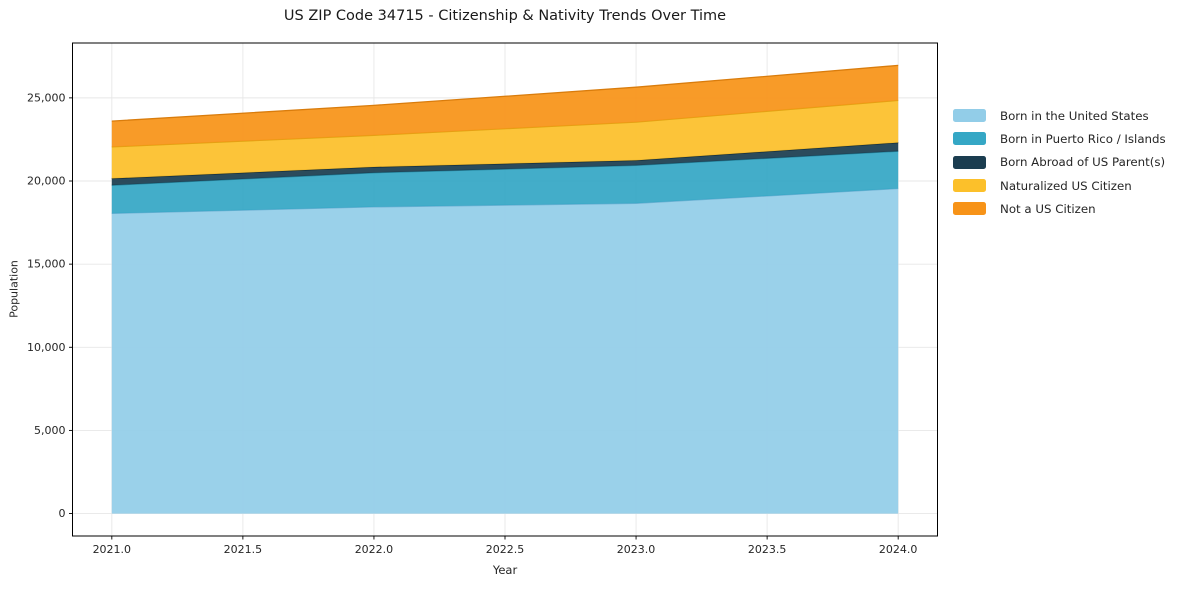  What do you see at coordinates (1048, 208) in the screenshot?
I see `legend-label: Not a US Citizen` at bounding box center [1048, 208].